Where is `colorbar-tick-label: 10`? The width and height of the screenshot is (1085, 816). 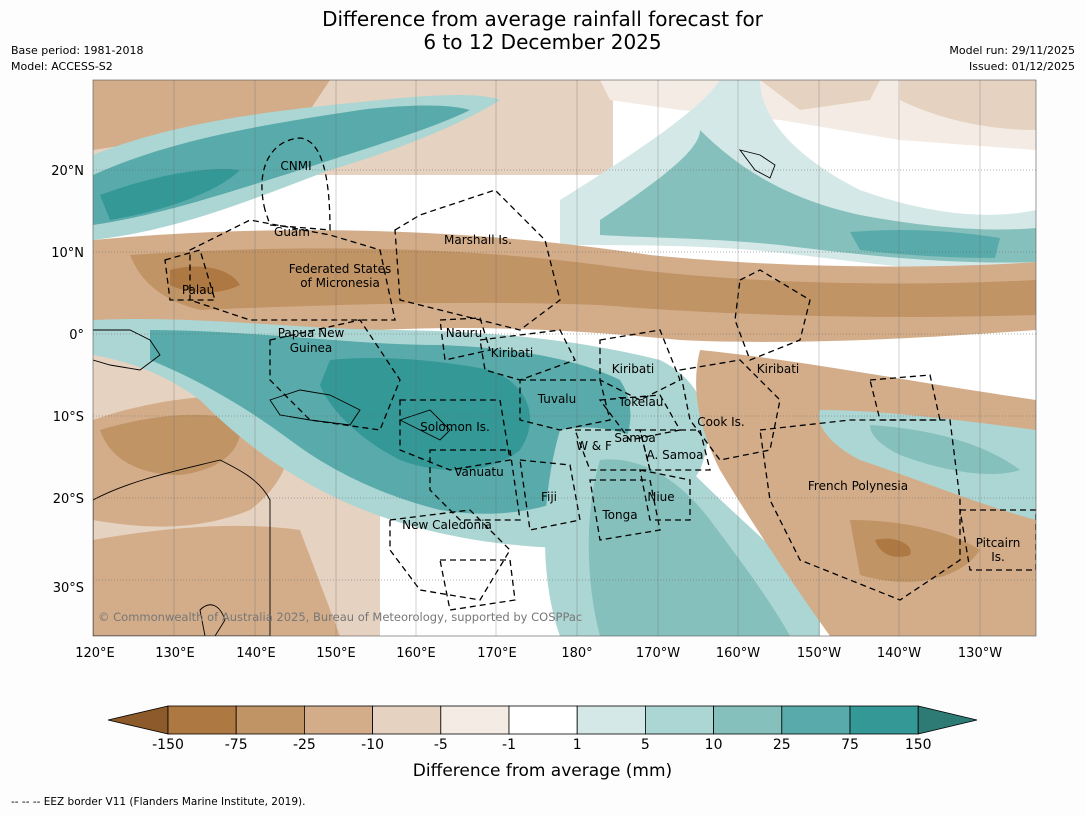 colorbar-tick-label: 10 is located at coordinates (713, 745).